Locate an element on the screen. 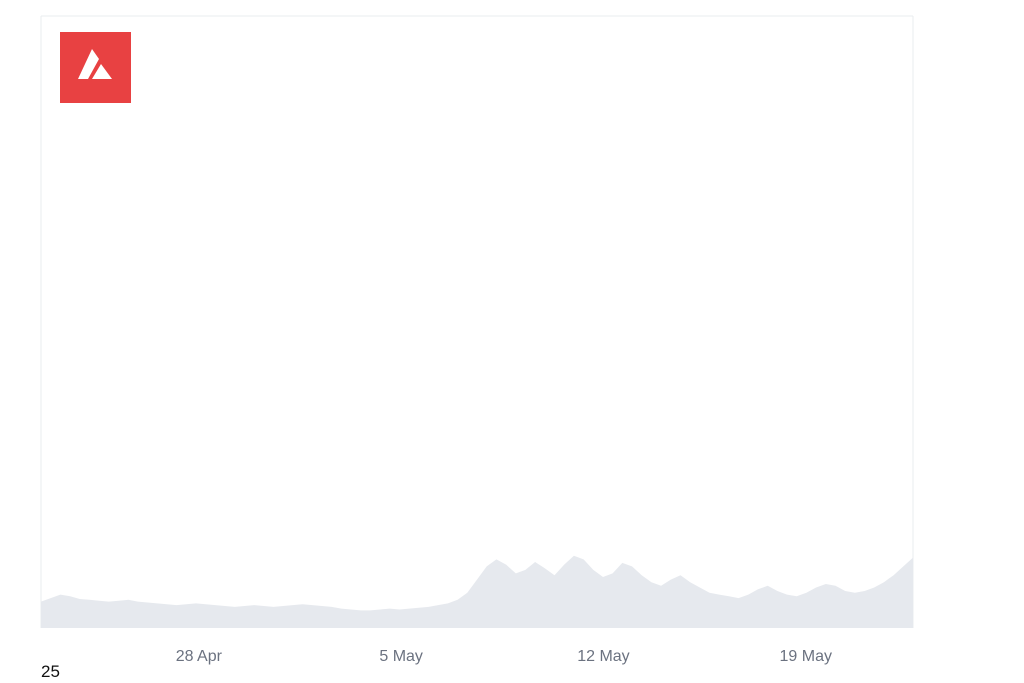 This screenshot has width=1024, height=683. avalanche-logo is located at coordinates (95, 67).